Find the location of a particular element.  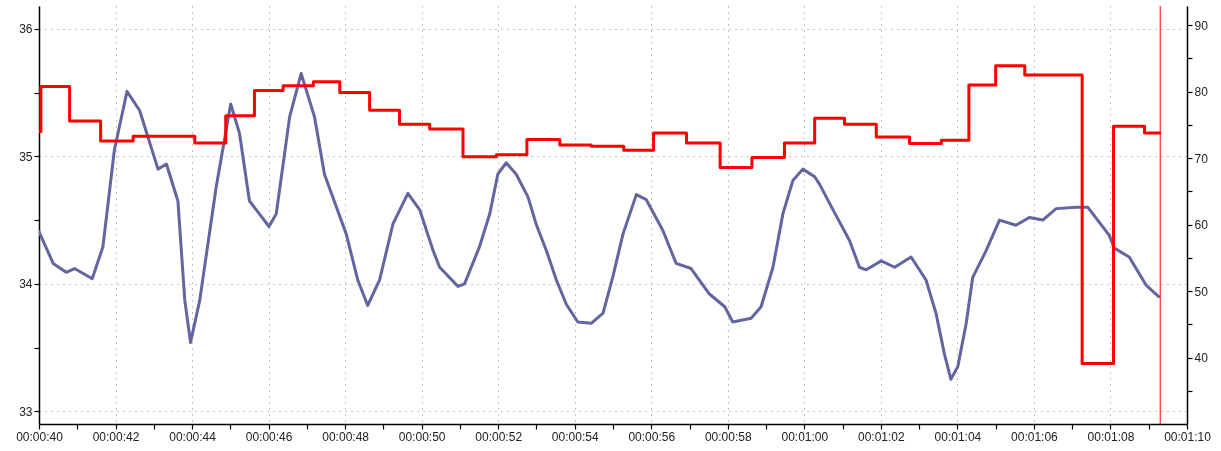

x-tick-label: 00:00:42 is located at coordinates (116, 436).